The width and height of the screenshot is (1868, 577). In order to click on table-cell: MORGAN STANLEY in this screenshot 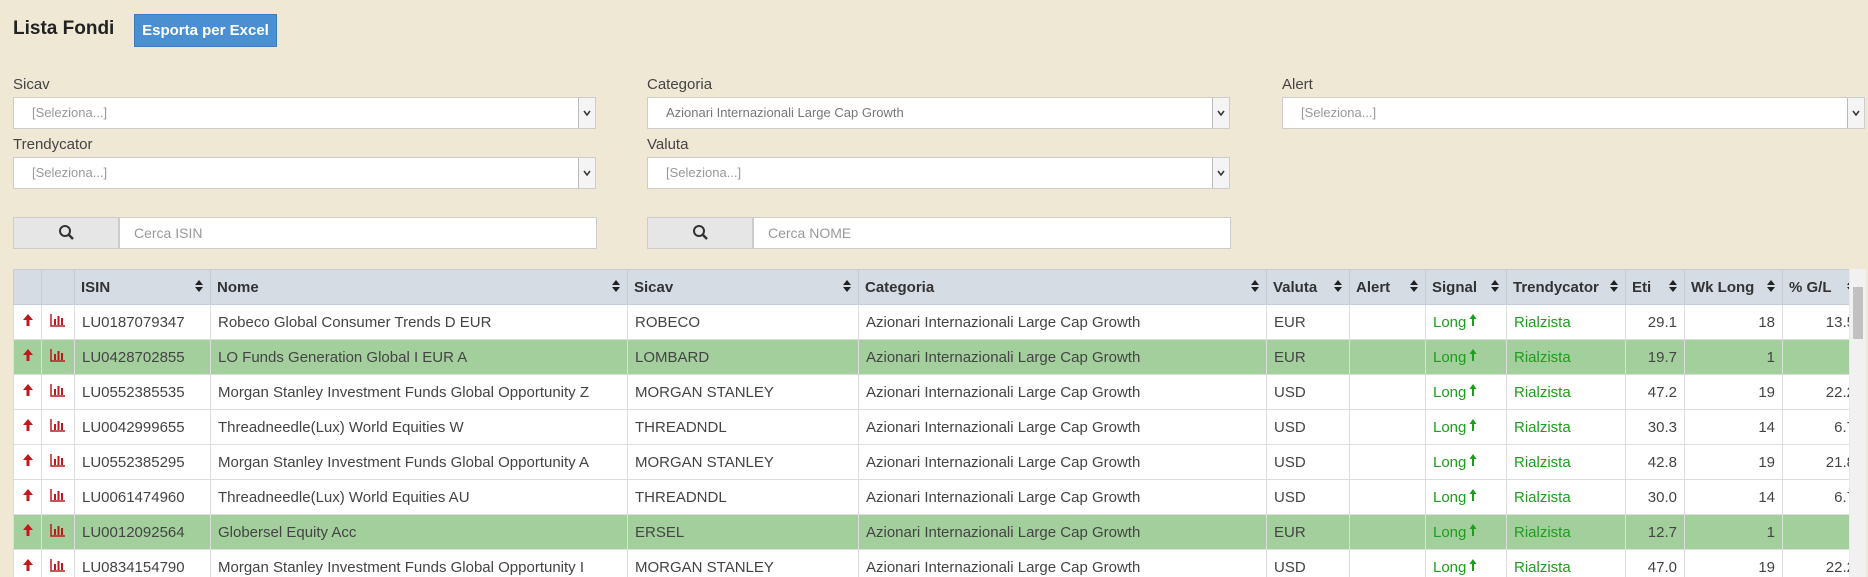, I will do `click(743, 392)`.